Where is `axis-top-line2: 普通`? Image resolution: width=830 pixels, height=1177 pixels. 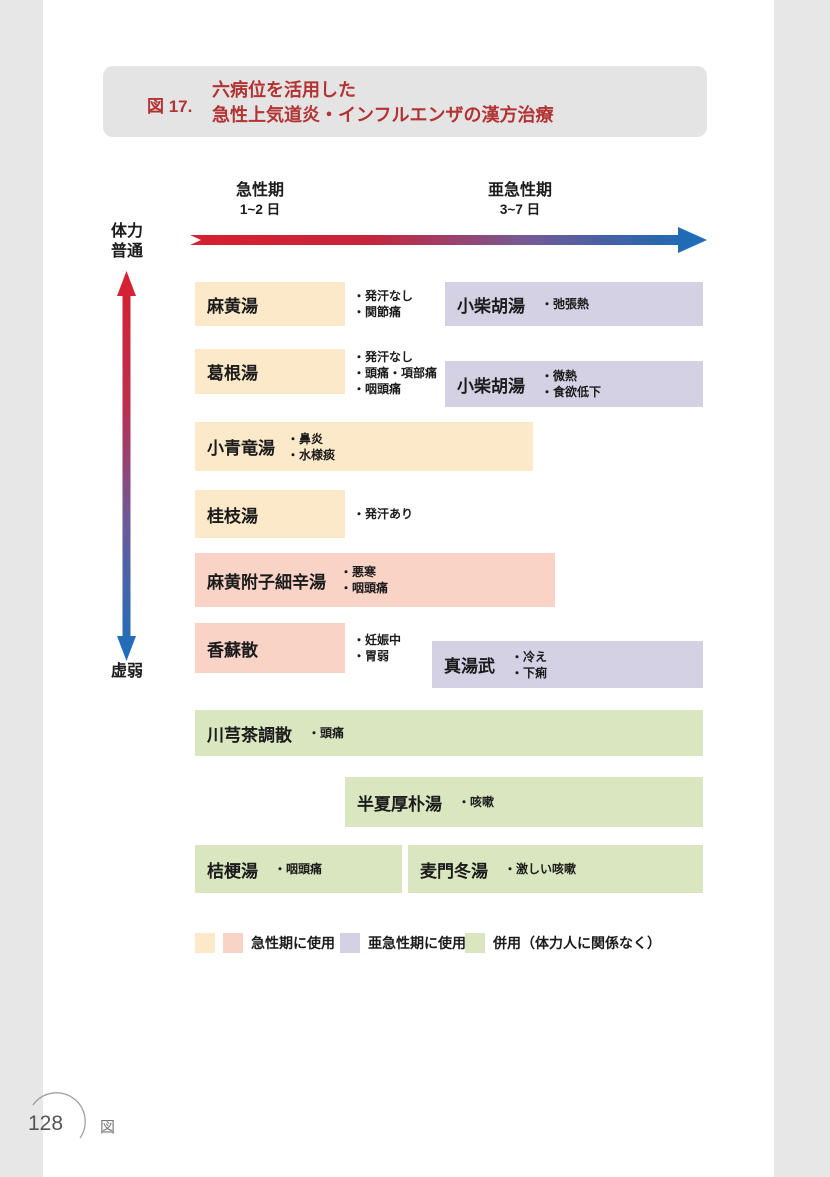 axis-top-line2: 普通 is located at coordinates (126, 251).